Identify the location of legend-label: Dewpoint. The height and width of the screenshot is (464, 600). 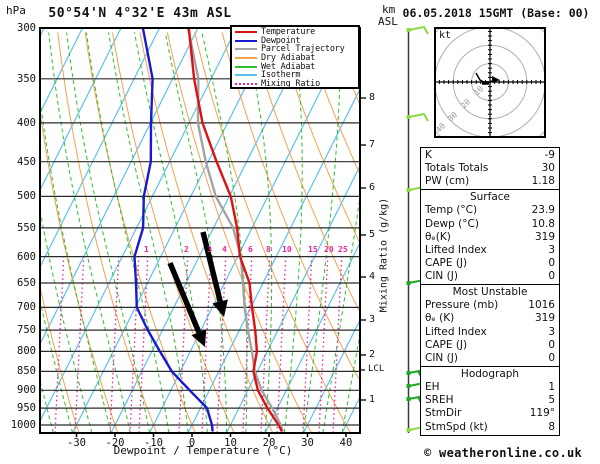
(281, 40).